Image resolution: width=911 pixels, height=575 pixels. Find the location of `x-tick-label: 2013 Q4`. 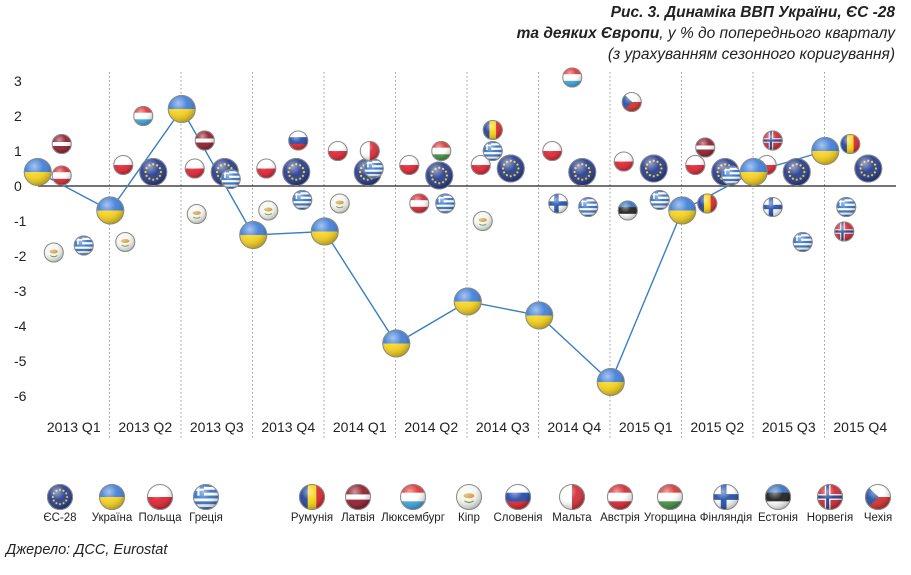

x-tick-label: 2013 Q4 is located at coordinates (288, 427).